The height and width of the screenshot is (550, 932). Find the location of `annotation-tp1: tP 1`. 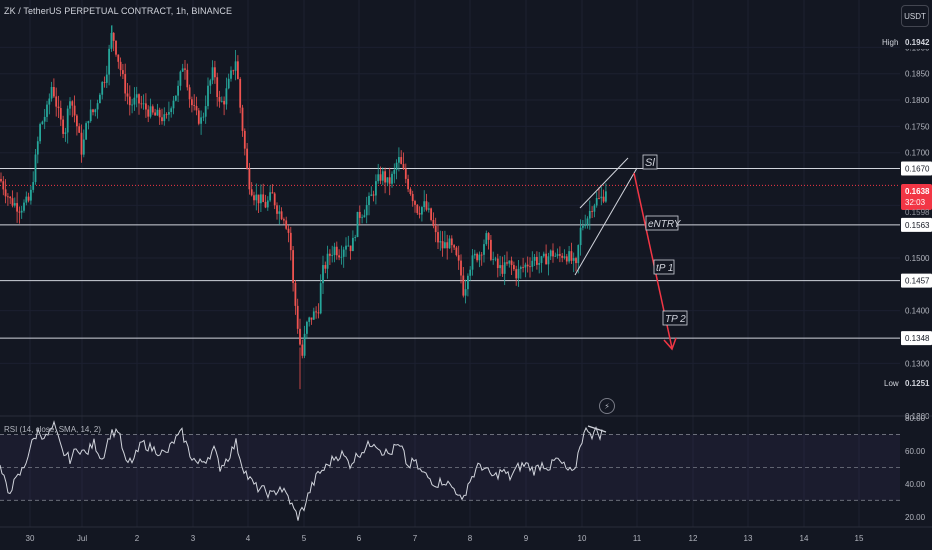

annotation-tp1: tP 1 is located at coordinates (664, 267).